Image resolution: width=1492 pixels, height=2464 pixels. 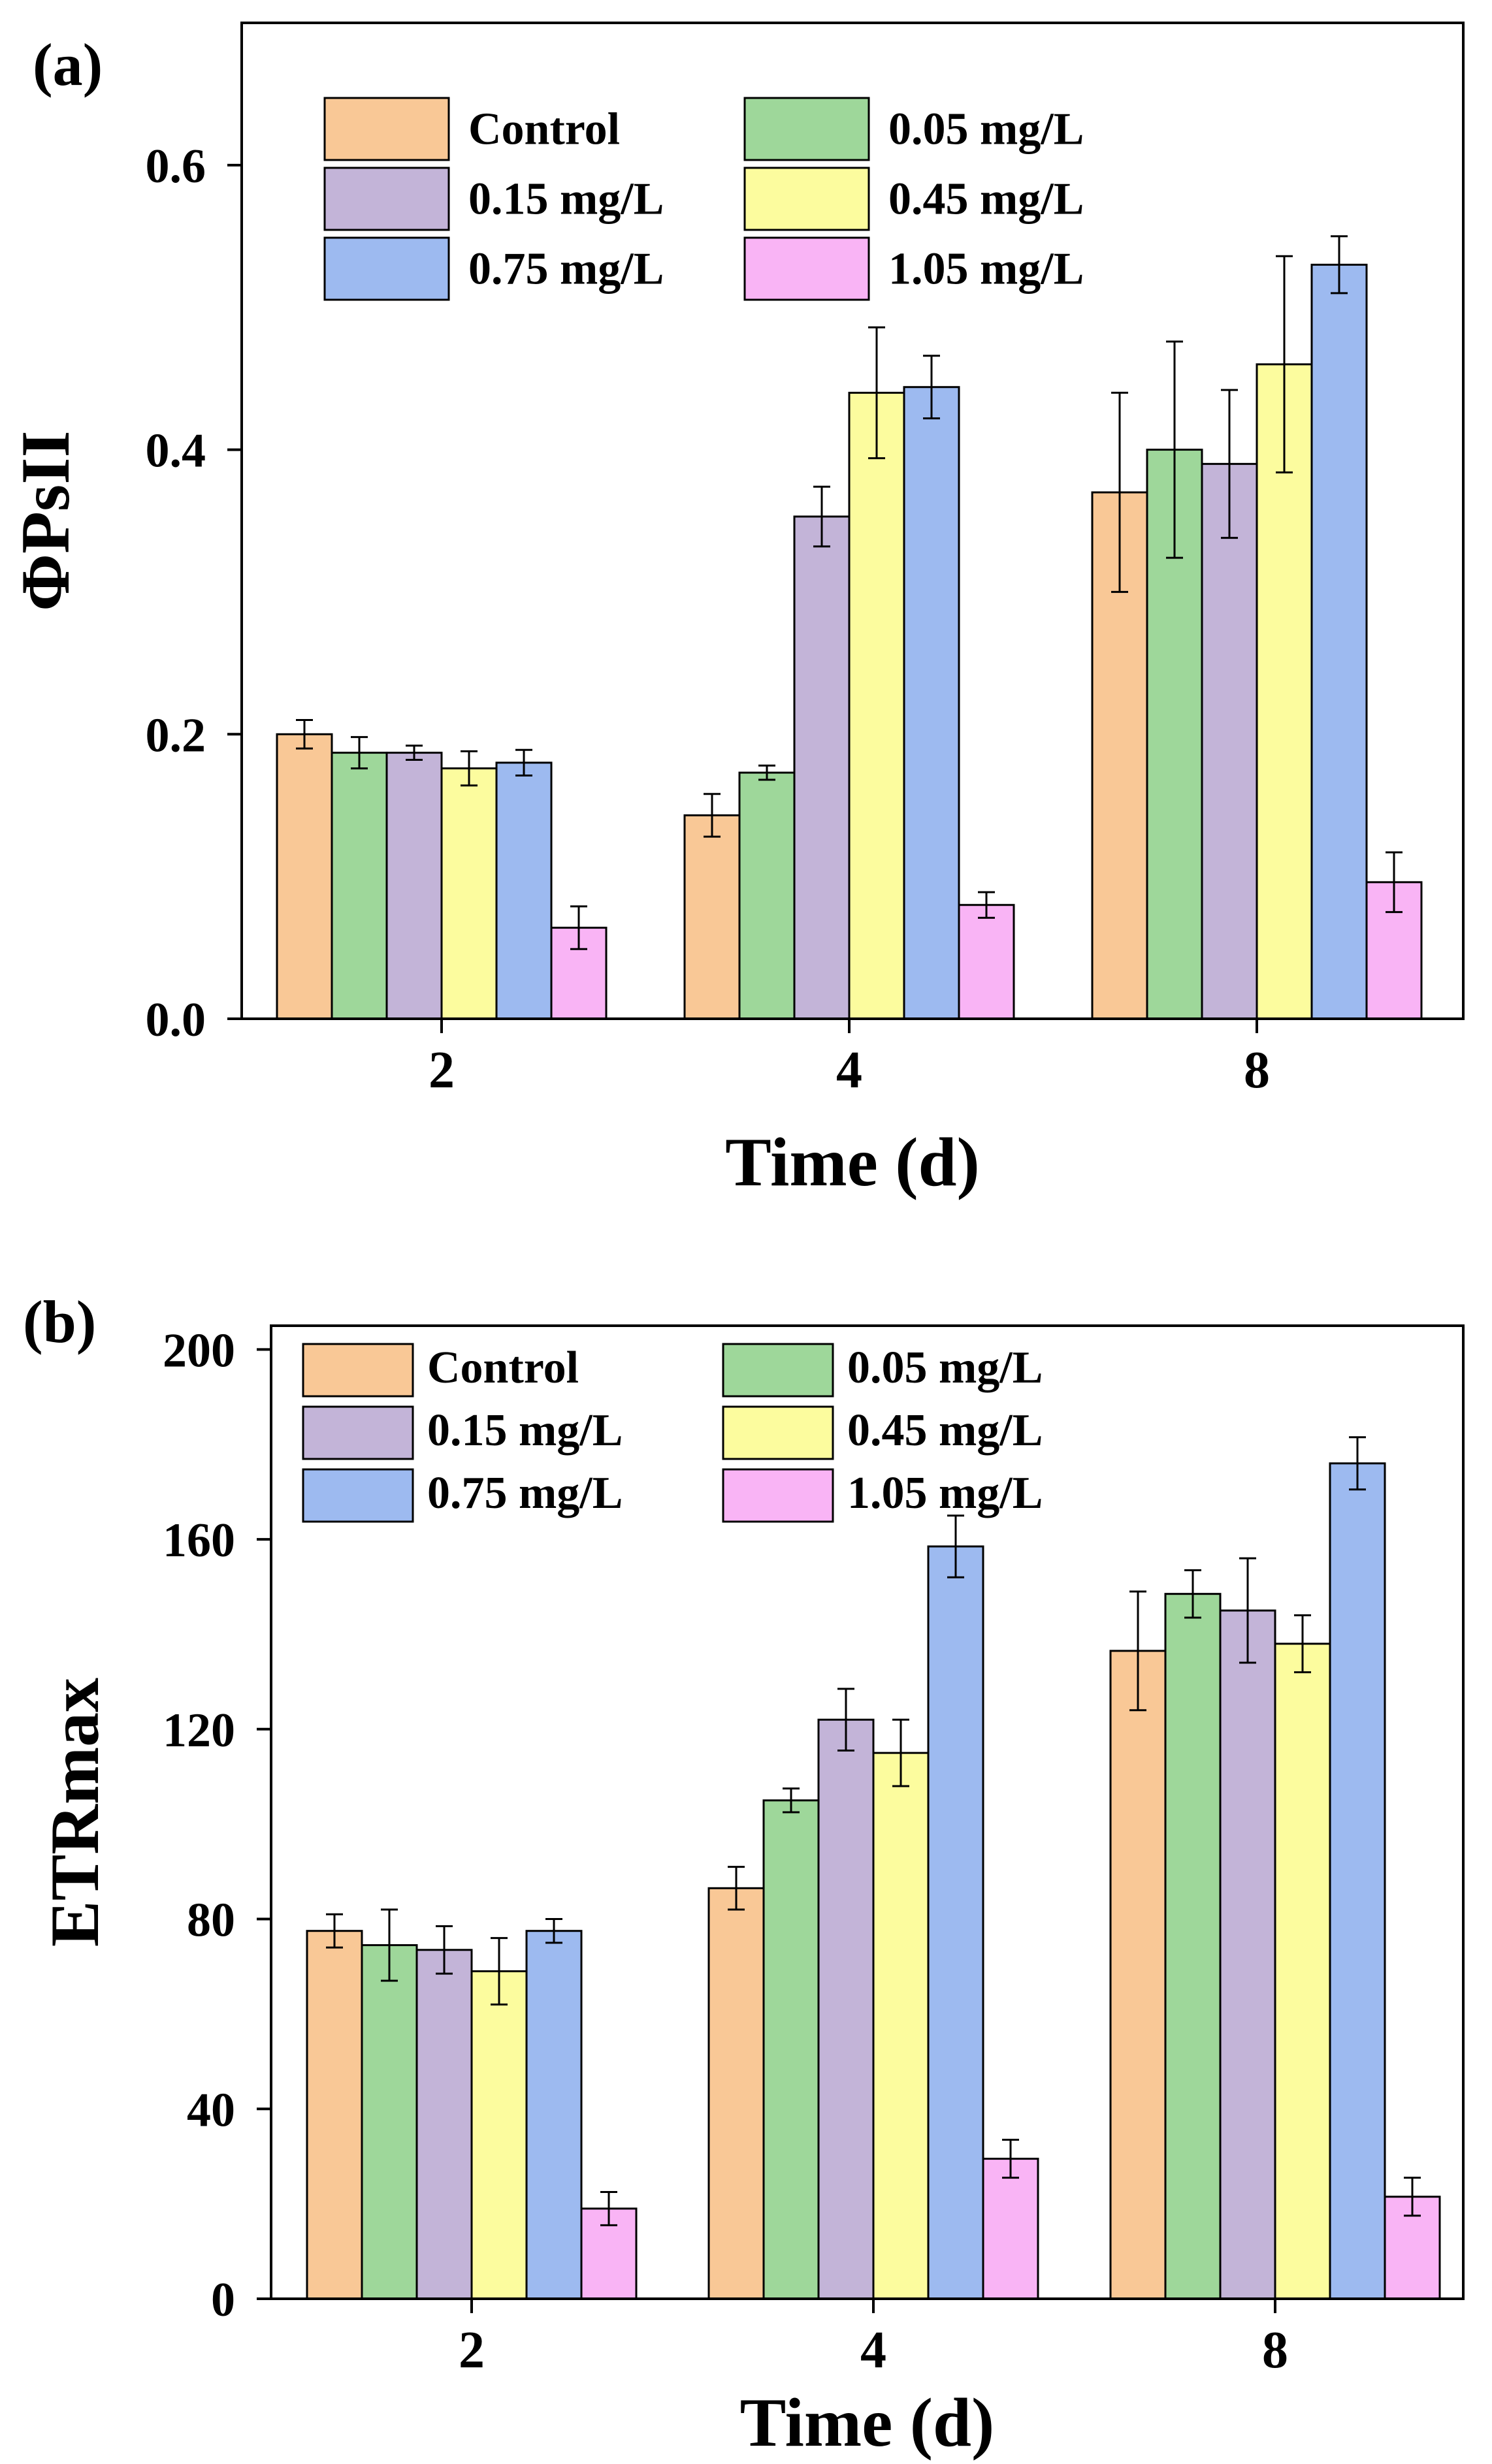 What do you see at coordinates (211, 1920) in the screenshot?
I see `y-tick-label: 80` at bounding box center [211, 1920].